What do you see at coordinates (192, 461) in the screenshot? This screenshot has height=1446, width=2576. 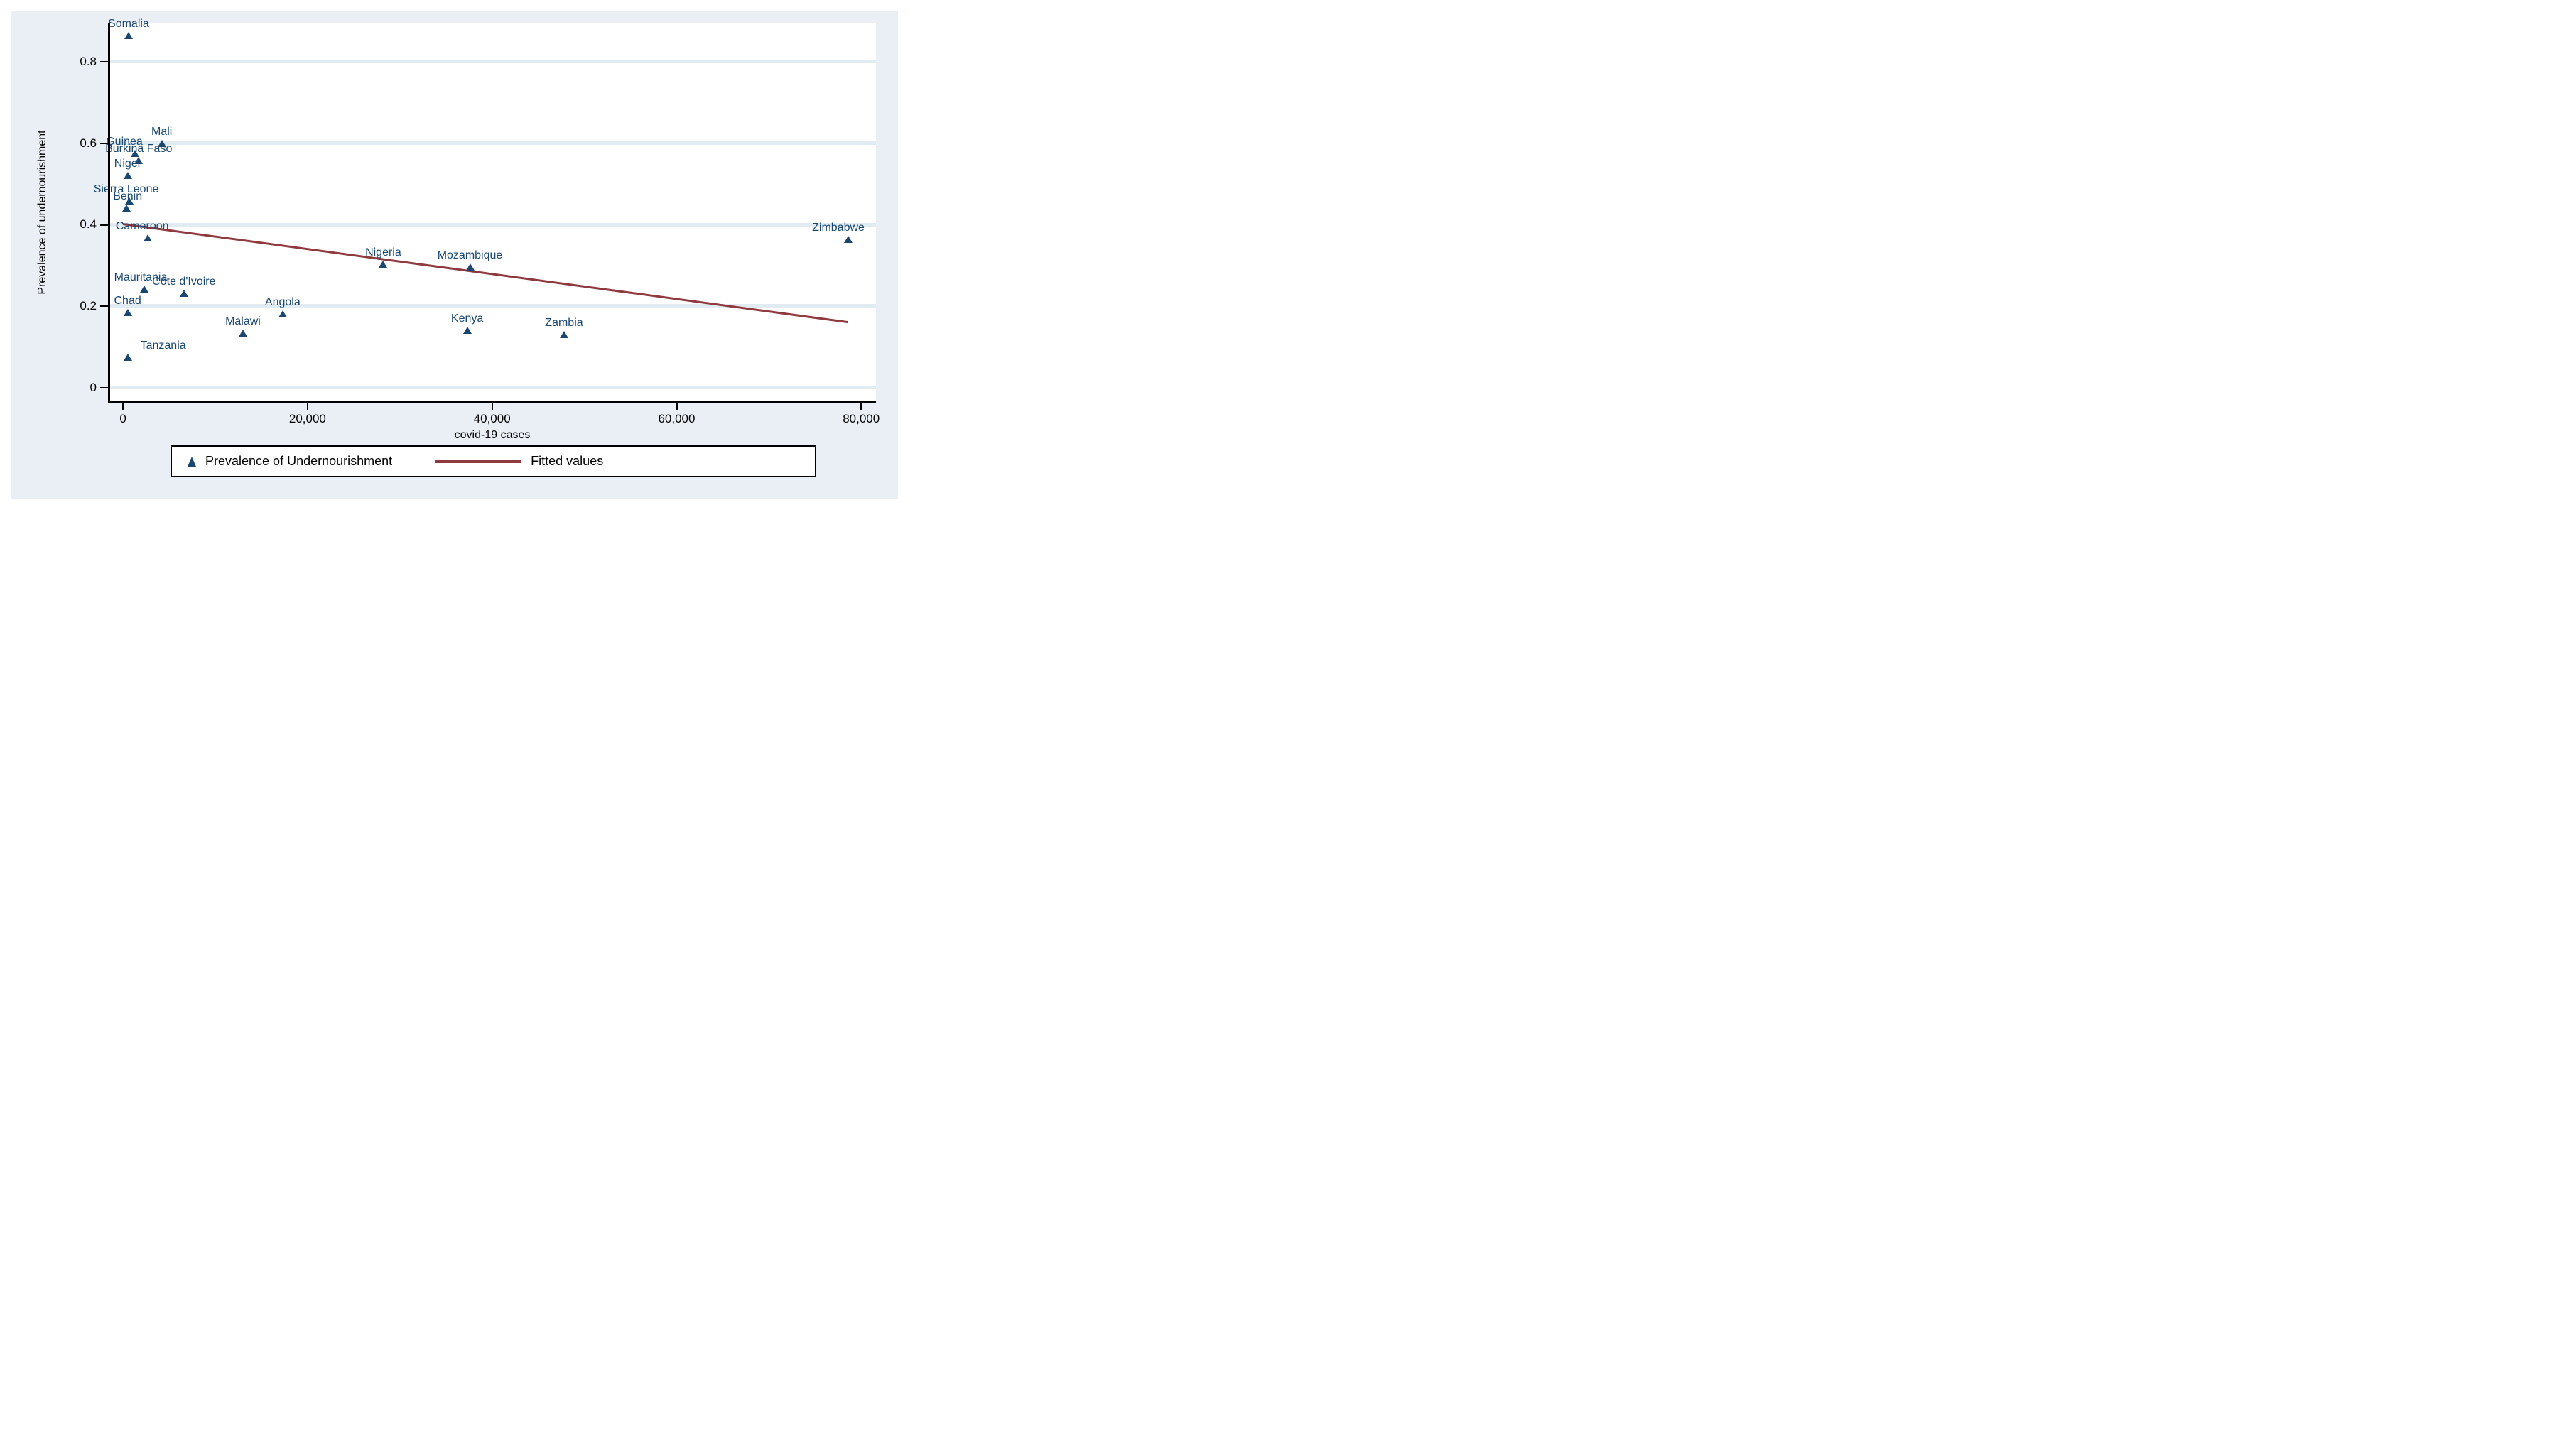 I see `legend-triangle-marker-icon` at bounding box center [192, 461].